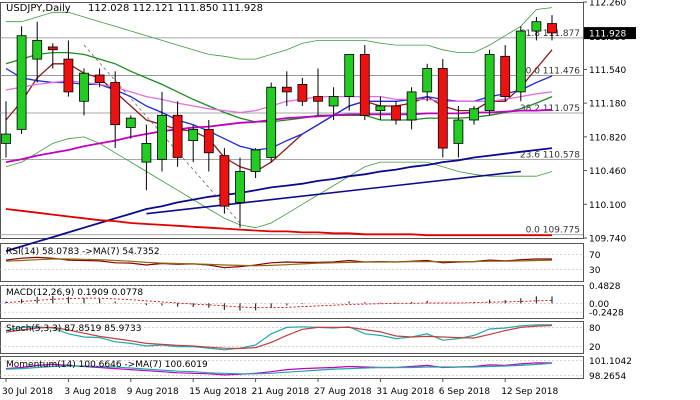 The image size is (700, 400). Describe the element at coordinates (90, 392) in the screenshot. I see `date-tick-label: 3 Aug 2018` at that location.